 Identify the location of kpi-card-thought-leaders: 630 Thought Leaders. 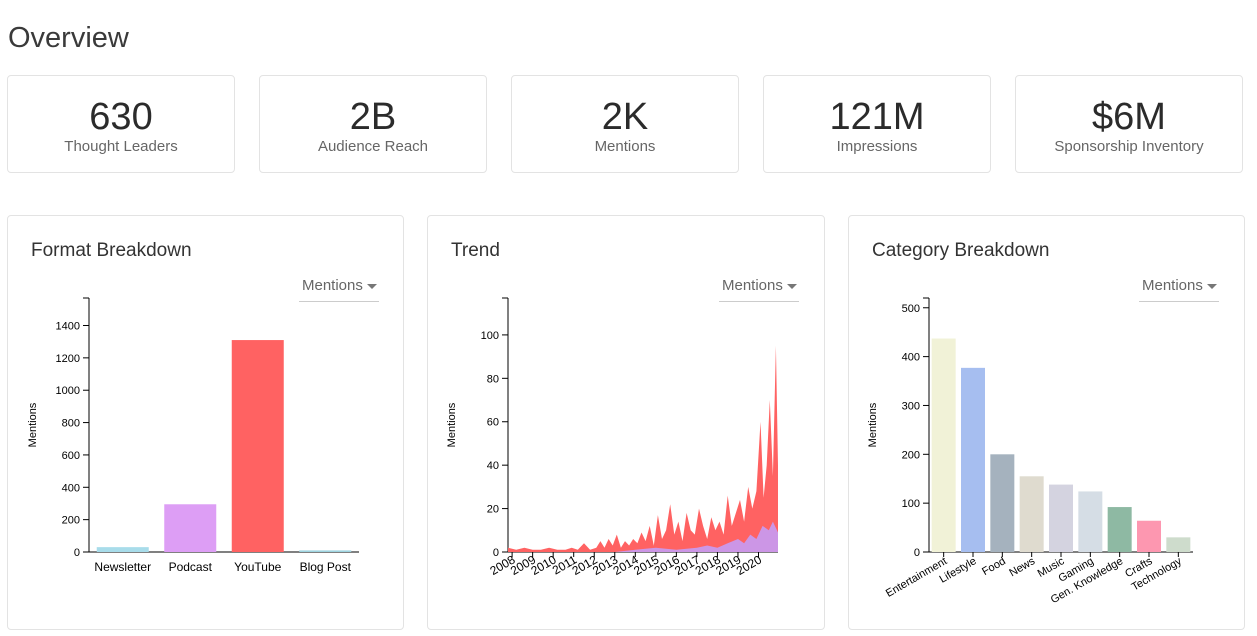
(121, 124).